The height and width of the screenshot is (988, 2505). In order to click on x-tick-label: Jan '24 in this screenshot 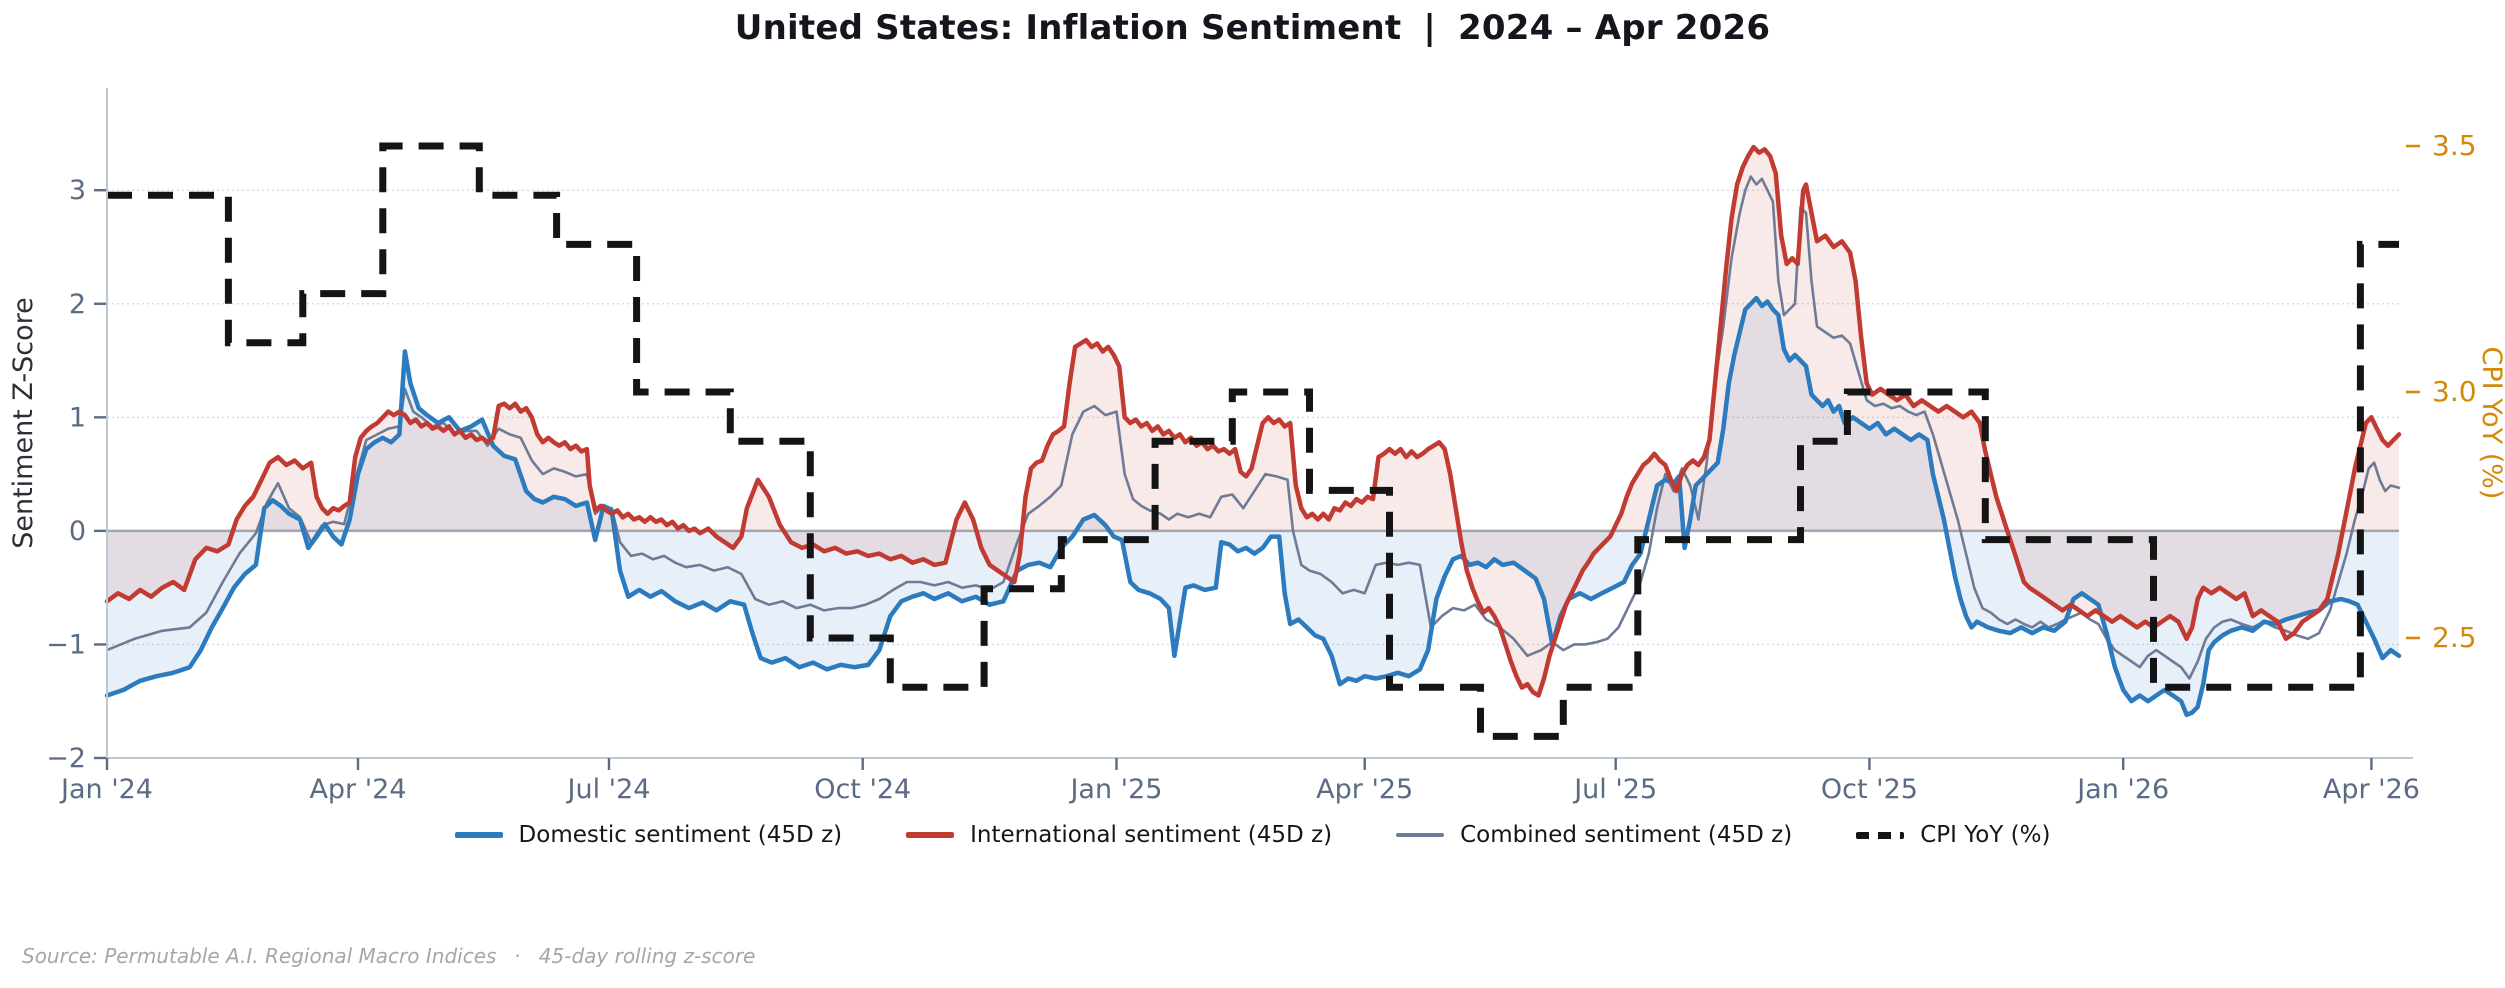, I will do `click(106, 789)`.